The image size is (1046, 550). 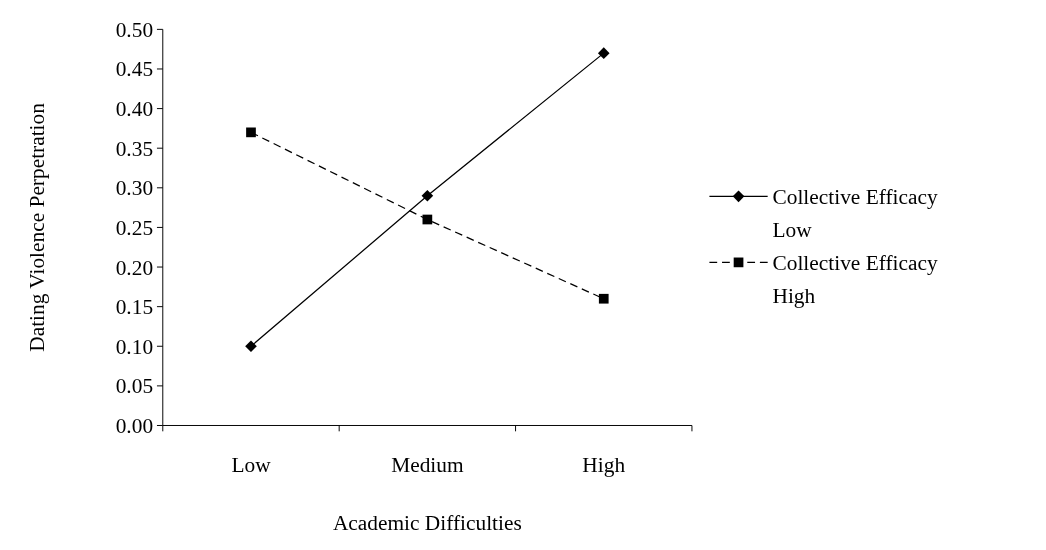 What do you see at coordinates (604, 465) in the screenshot?
I see `x-tick-label: High` at bounding box center [604, 465].